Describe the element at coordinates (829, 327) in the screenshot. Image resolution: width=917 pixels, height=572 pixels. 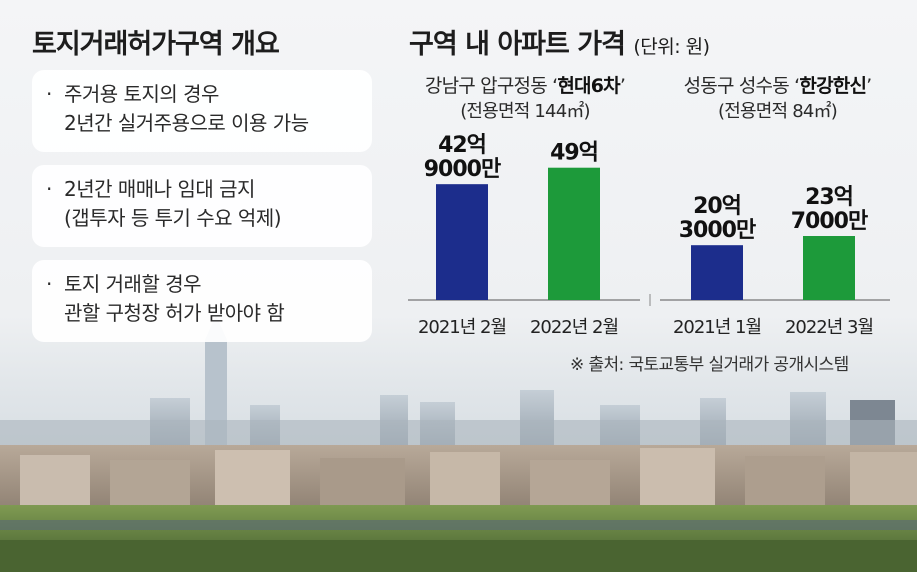
I see `category-label: 2022년 3월` at that location.